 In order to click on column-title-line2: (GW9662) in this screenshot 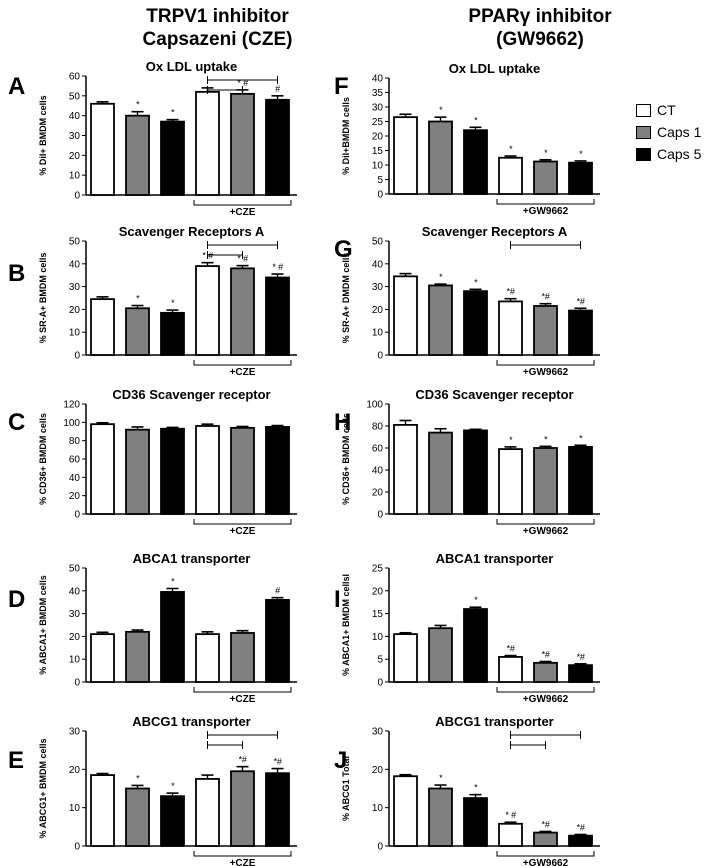, I will do `click(540, 39)`.